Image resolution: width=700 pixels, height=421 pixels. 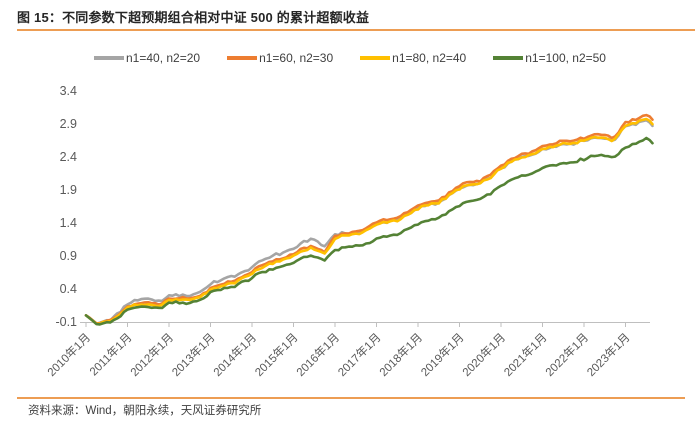 I want to click on legend-label: n1=80, n2=40, so click(x=429, y=58).